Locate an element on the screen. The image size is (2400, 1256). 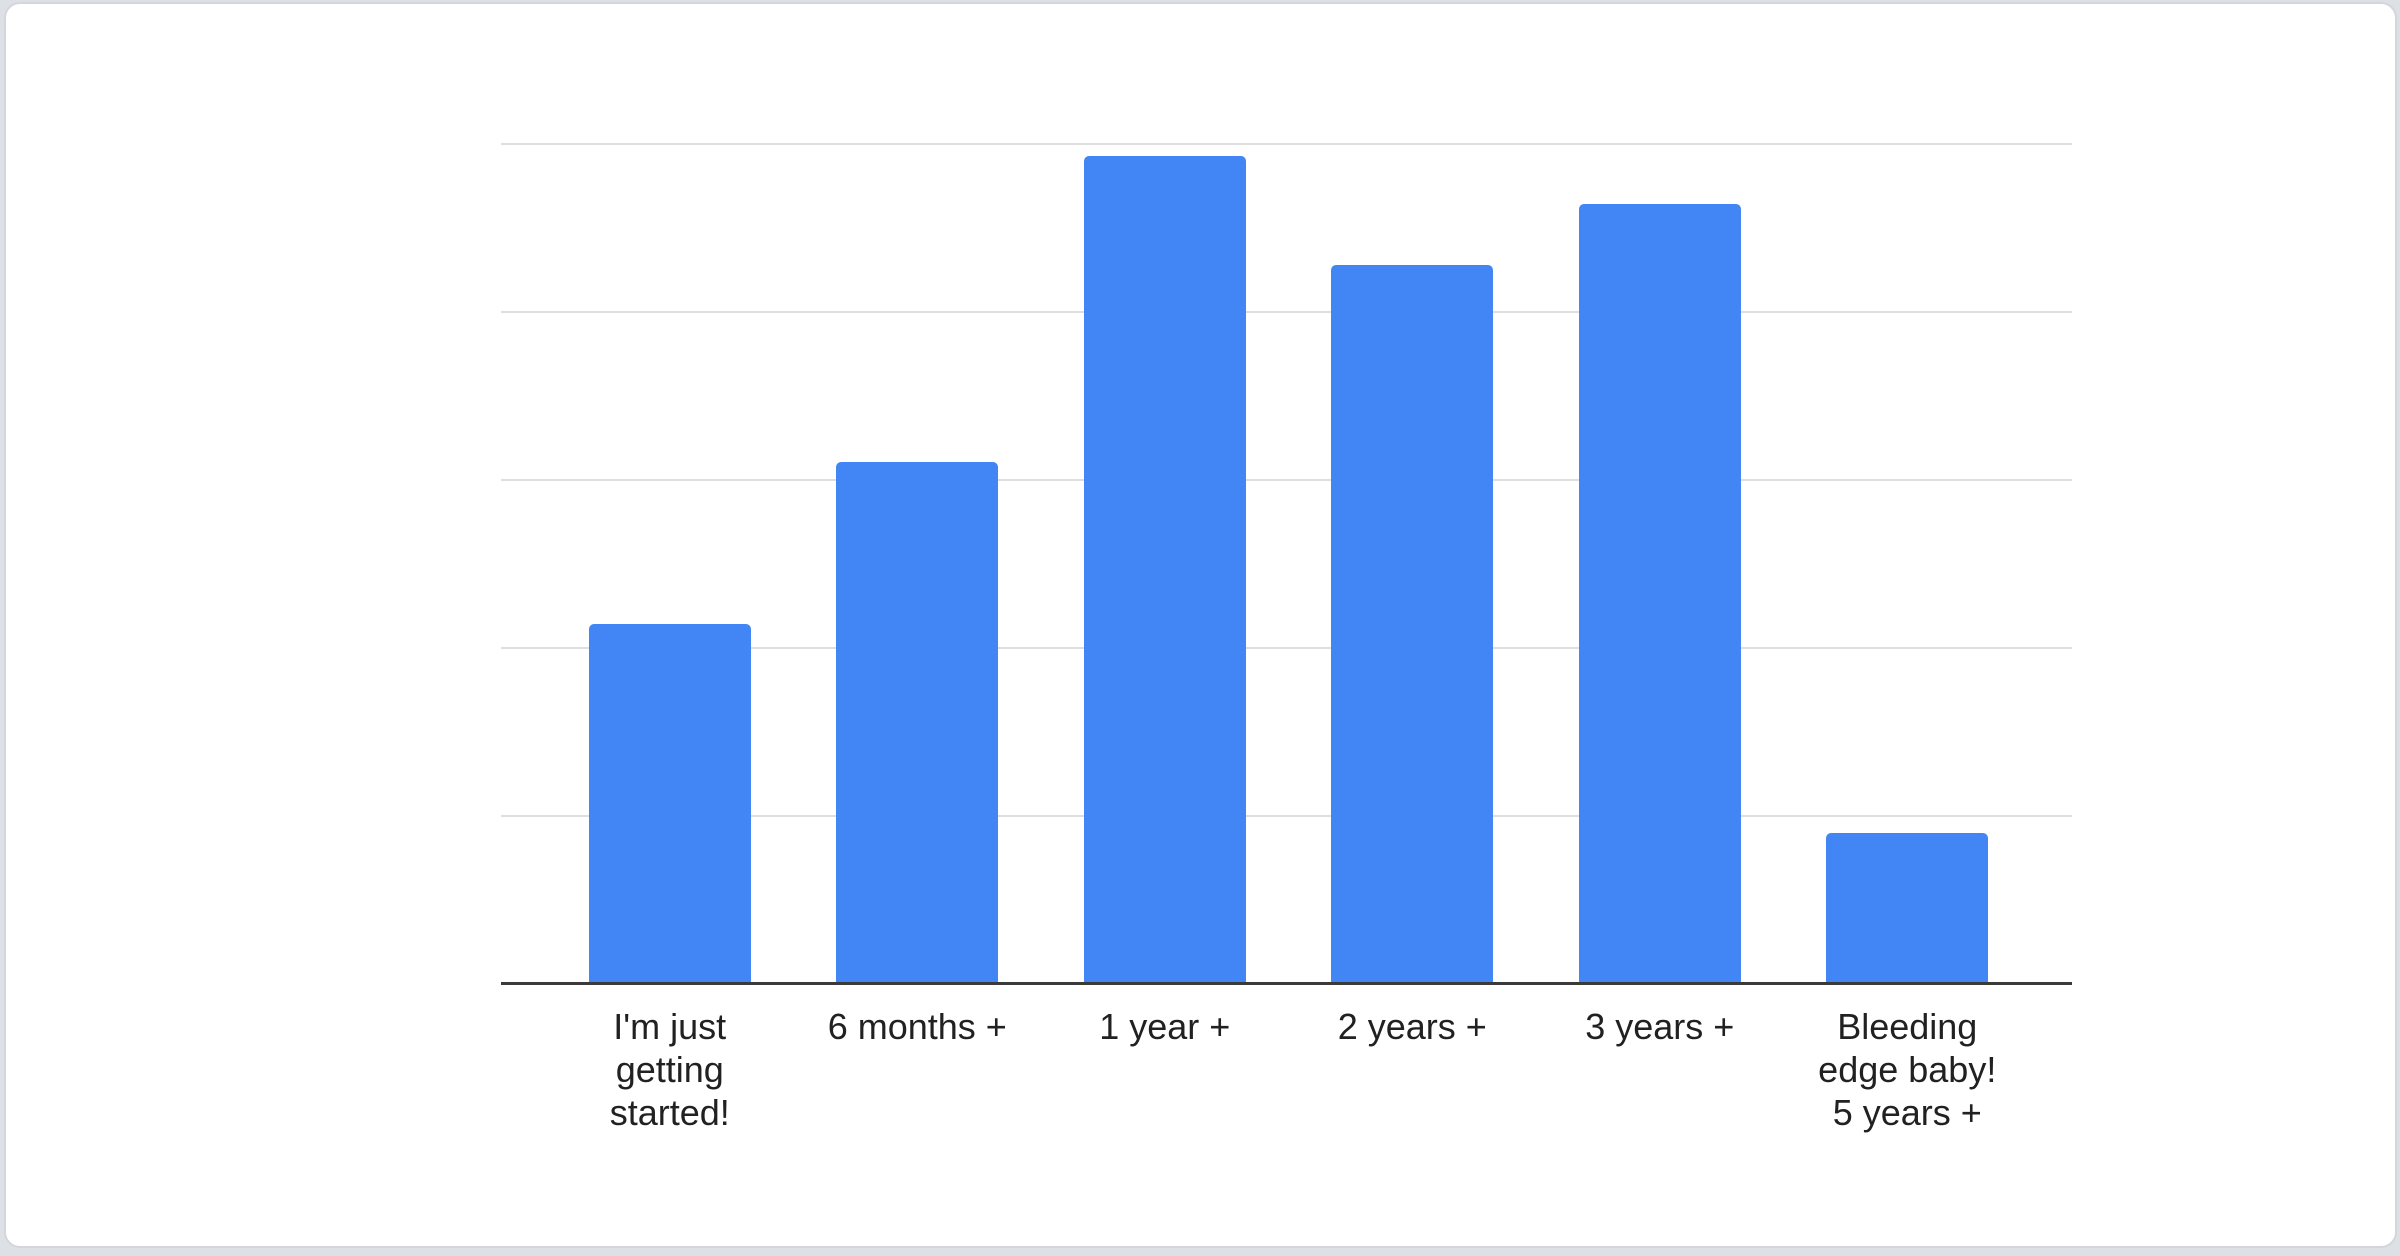
bar-5-years is located at coordinates (1907, 908).